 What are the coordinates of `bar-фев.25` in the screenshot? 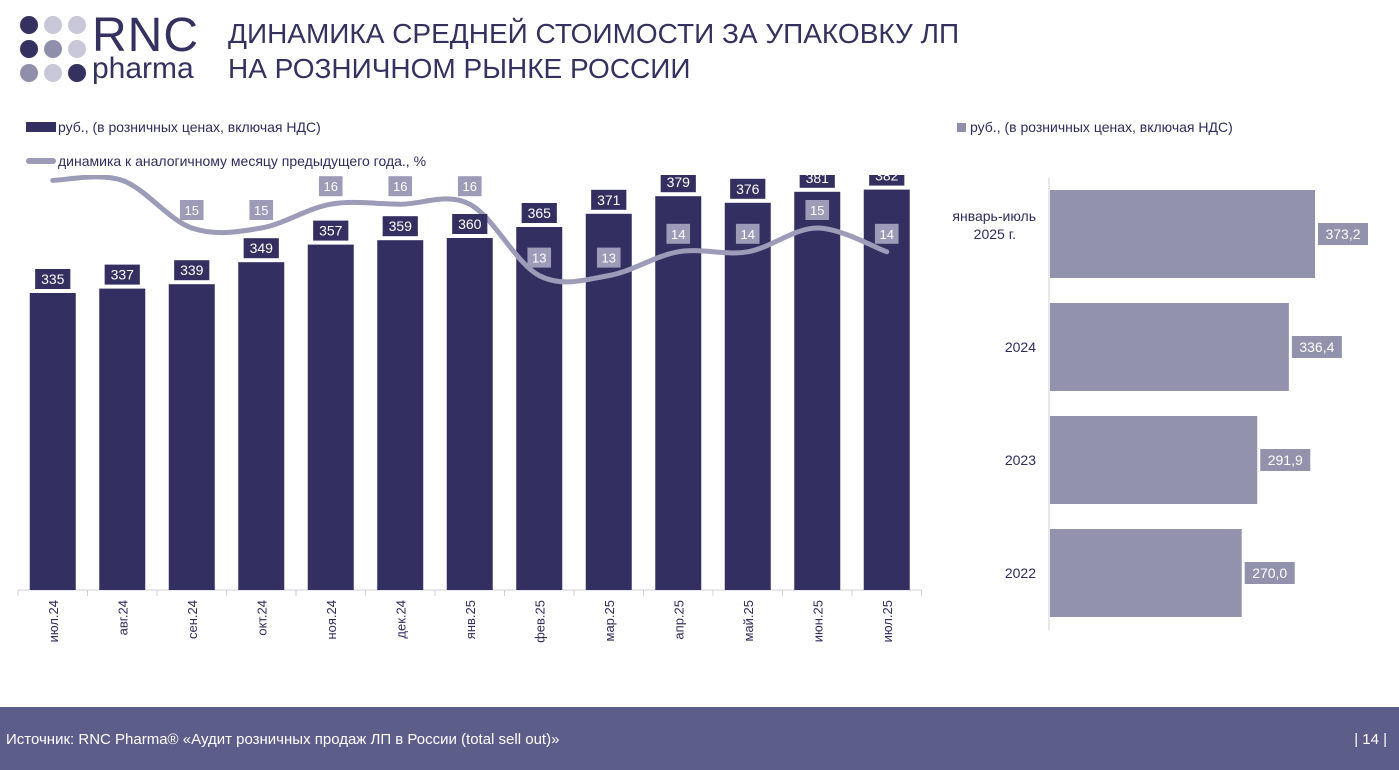 It's located at (539, 408).